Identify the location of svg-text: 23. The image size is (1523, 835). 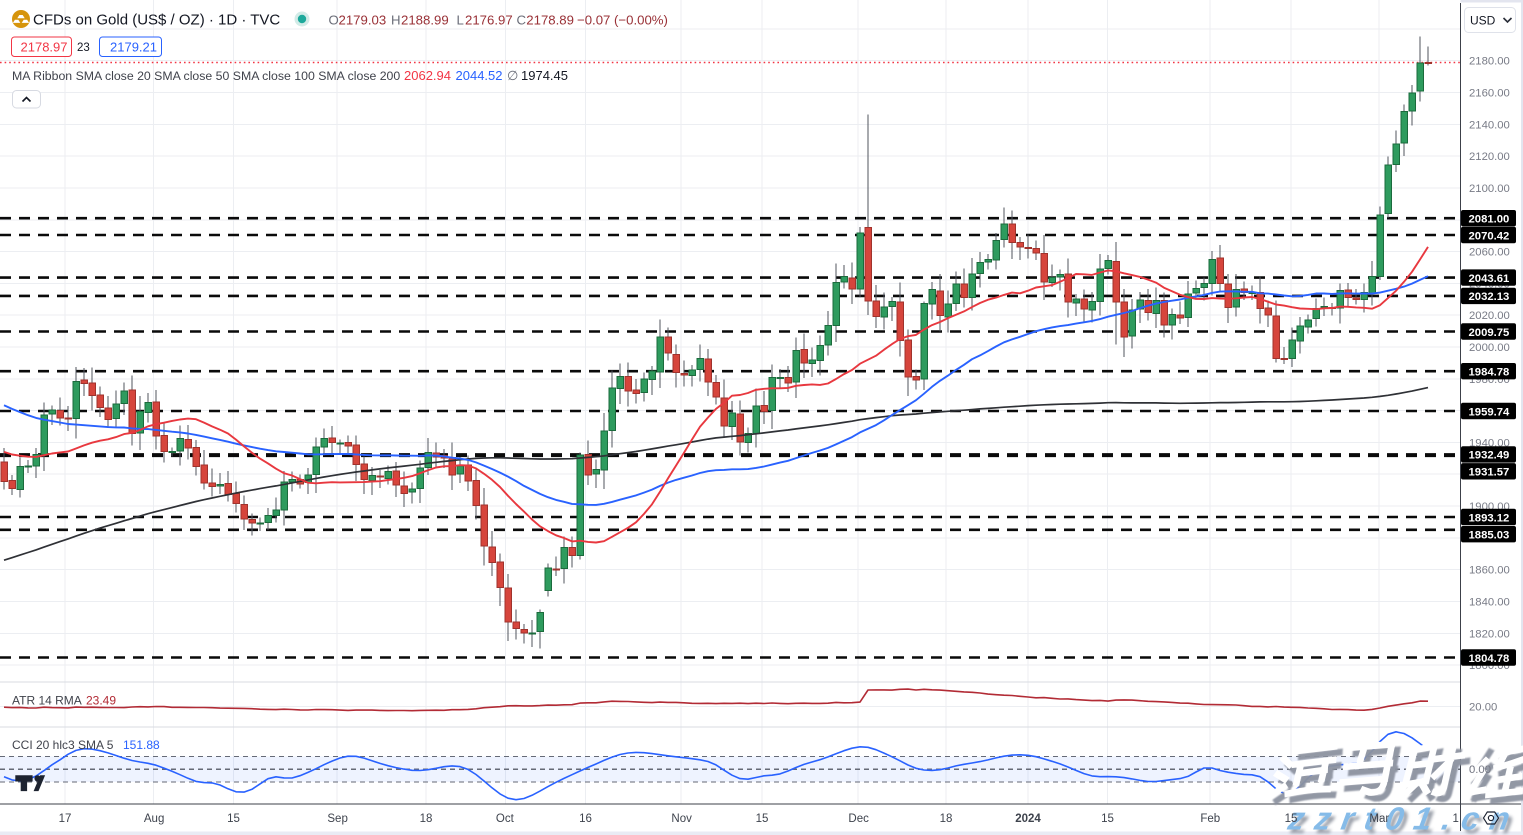
(83, 48).